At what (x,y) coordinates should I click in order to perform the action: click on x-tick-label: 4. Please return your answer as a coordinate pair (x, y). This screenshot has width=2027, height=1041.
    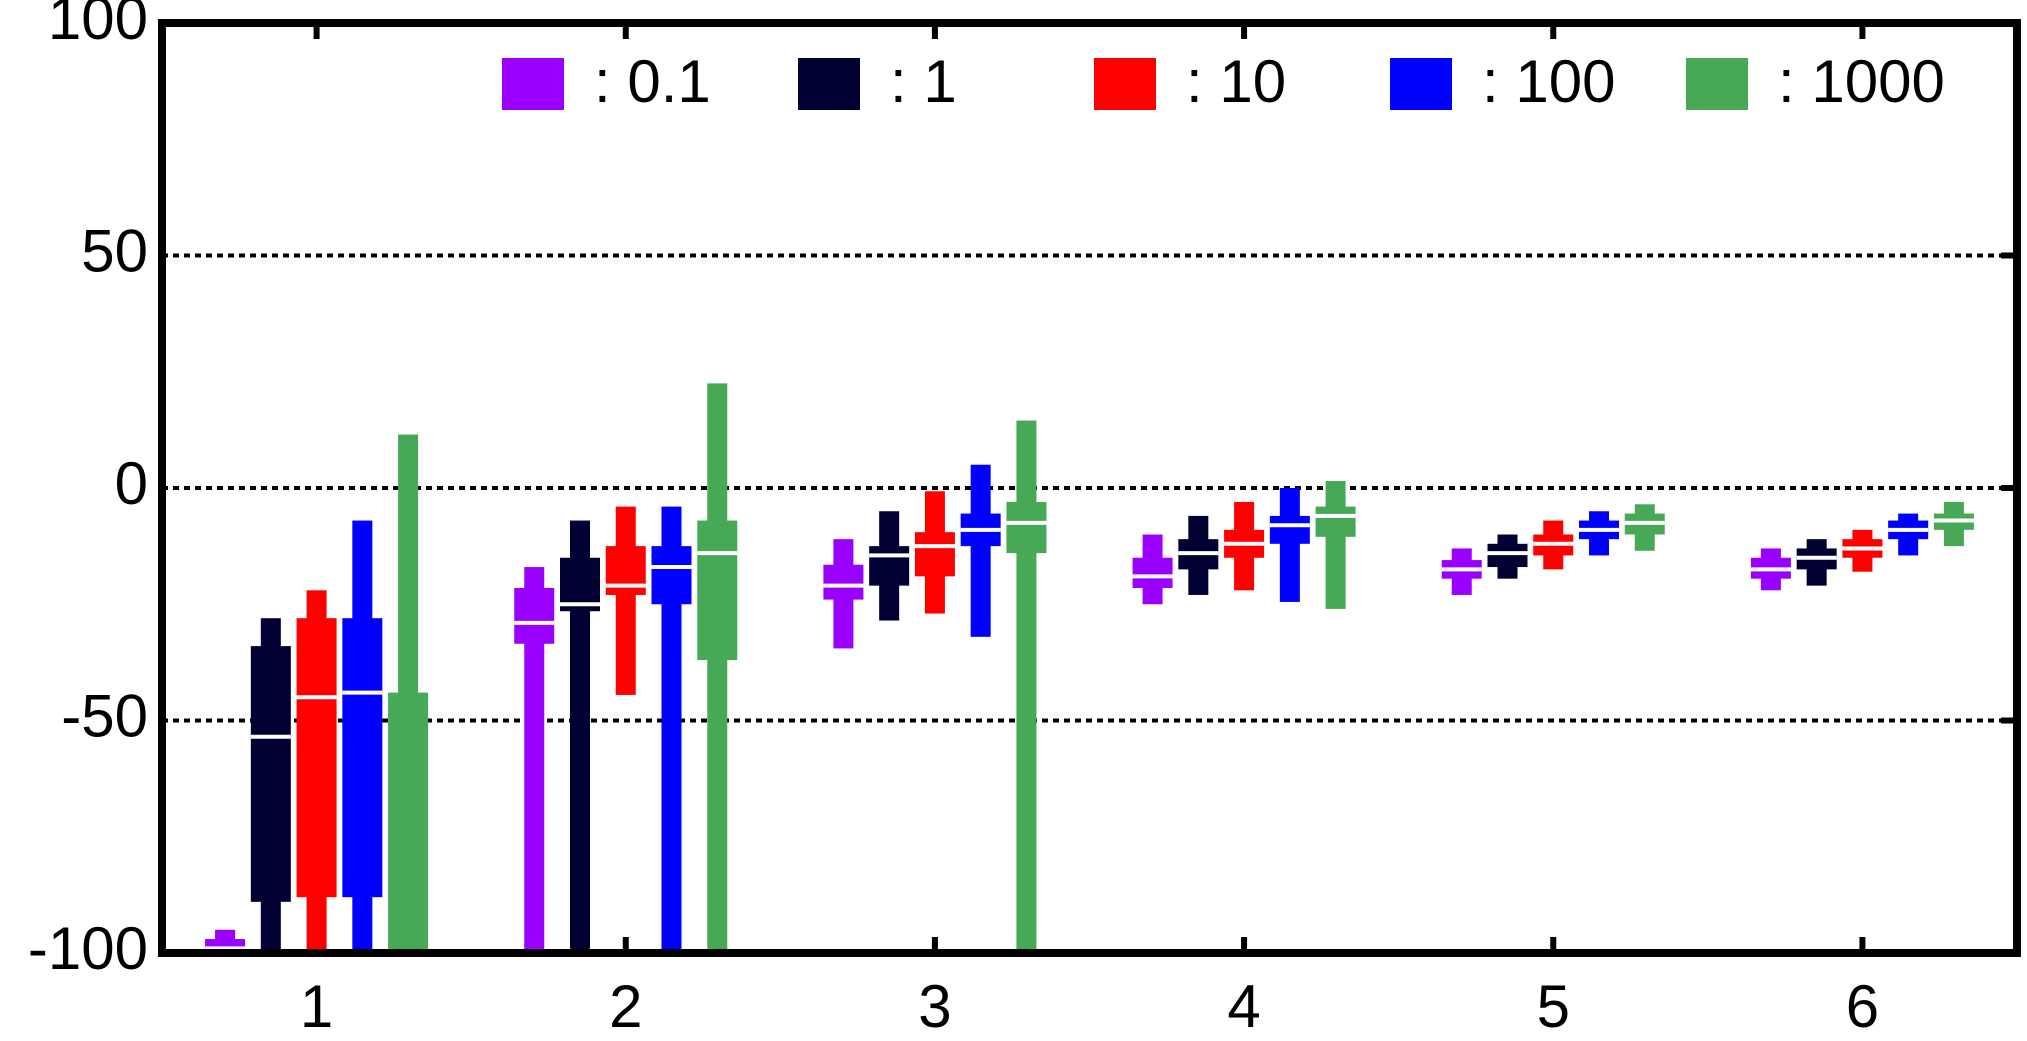
    Looking at the image, I should click on (1243, 1006).